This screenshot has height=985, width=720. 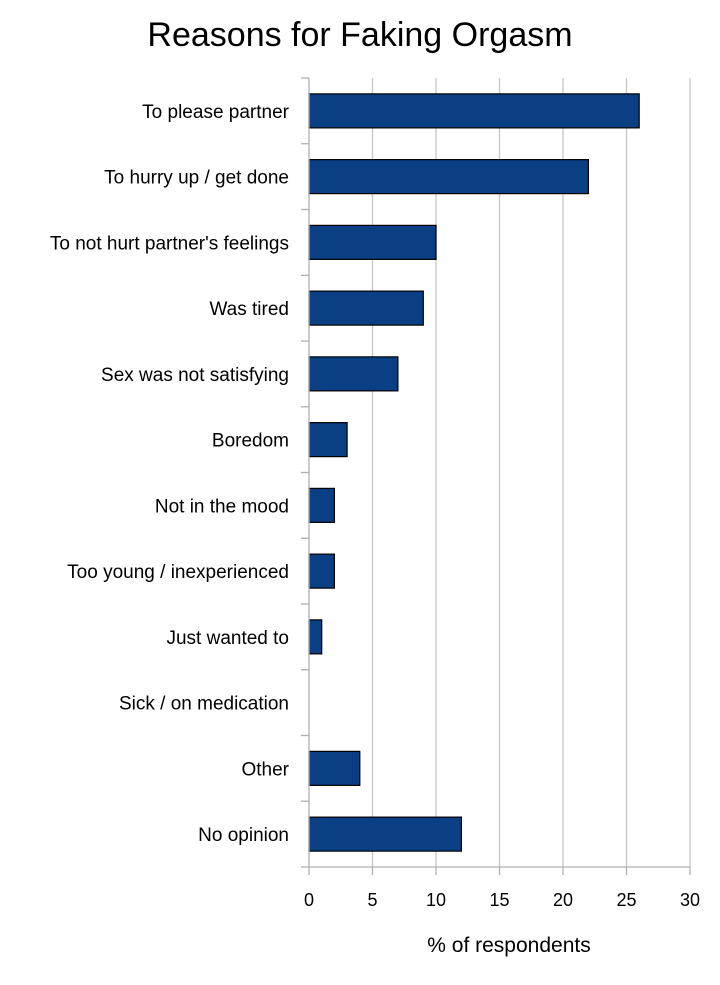 I want to click on chart-title: Reasons for Faking Orgasm, so click(x=360, y=35).